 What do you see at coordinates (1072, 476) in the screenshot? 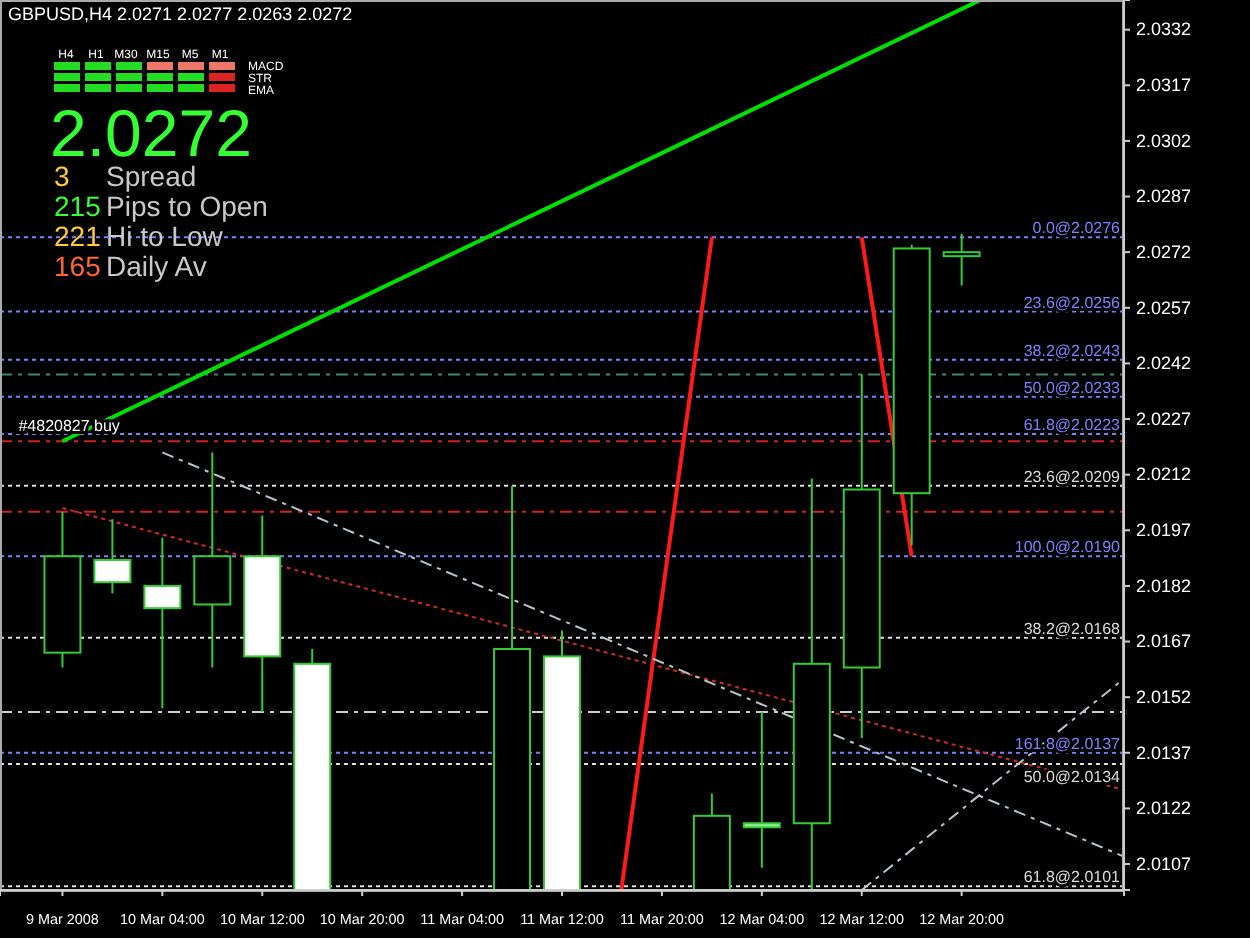
I see `ref-line-label: 23.6@2.0209` at bounding box center [1072, 476].